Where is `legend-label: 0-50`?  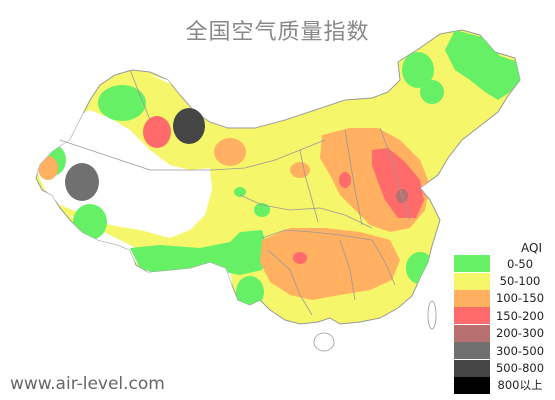
legend-label: 0-50 is located at coordinates (520, 263).